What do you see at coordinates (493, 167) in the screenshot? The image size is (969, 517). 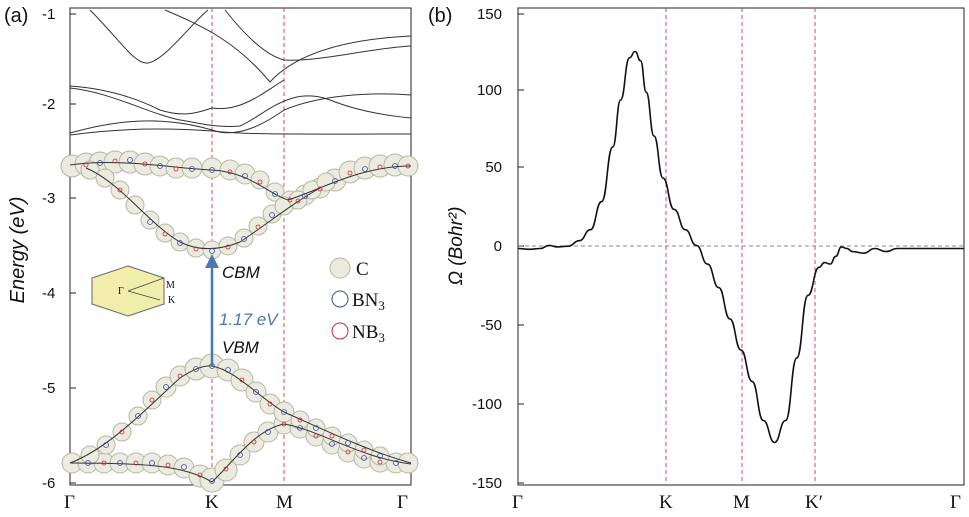 I see `b-ytick-label: 50` at bounding box center [493, 167].